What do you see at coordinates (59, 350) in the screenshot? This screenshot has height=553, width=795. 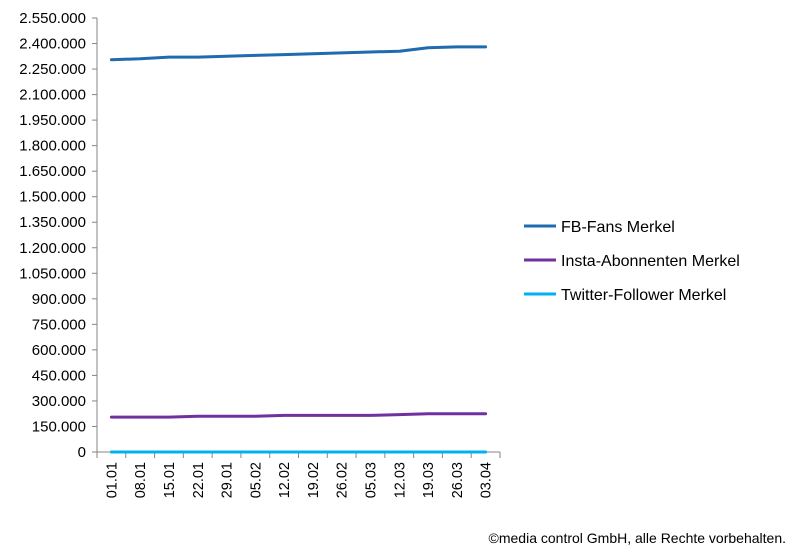 I see `y-tick-label: 600.000` at bounding box center [59, 350].